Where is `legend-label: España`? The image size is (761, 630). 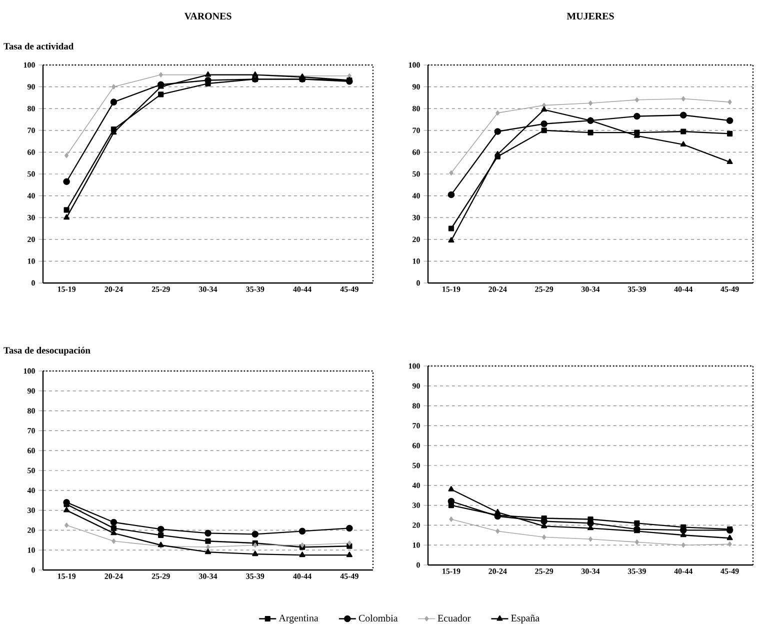 legend-label: España is located at coordinates (525, 619).